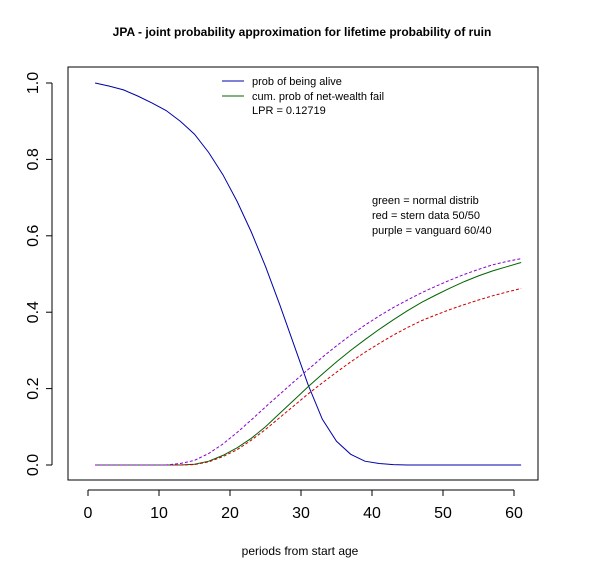 This screenshot has width=604, height=580. Describe the element at coordinates (514, 513) in the screenshot. I see `x-tick-label: 60` at that location.